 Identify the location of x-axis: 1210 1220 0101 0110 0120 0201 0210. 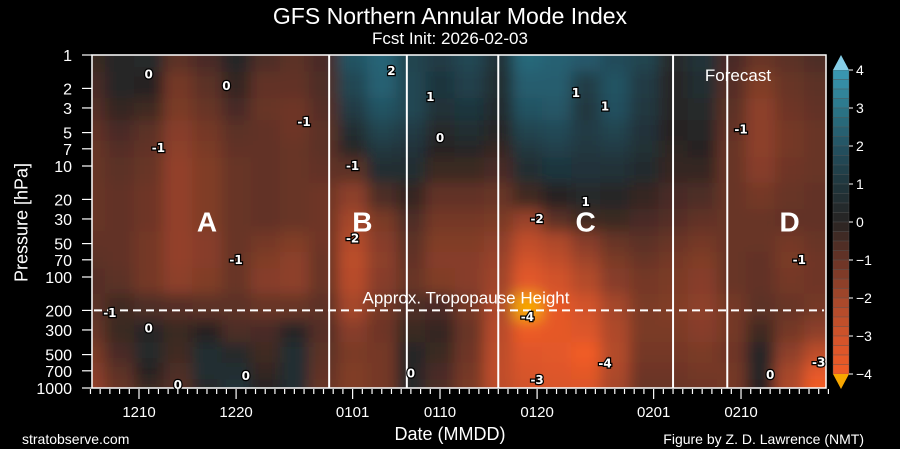
(459, 405).